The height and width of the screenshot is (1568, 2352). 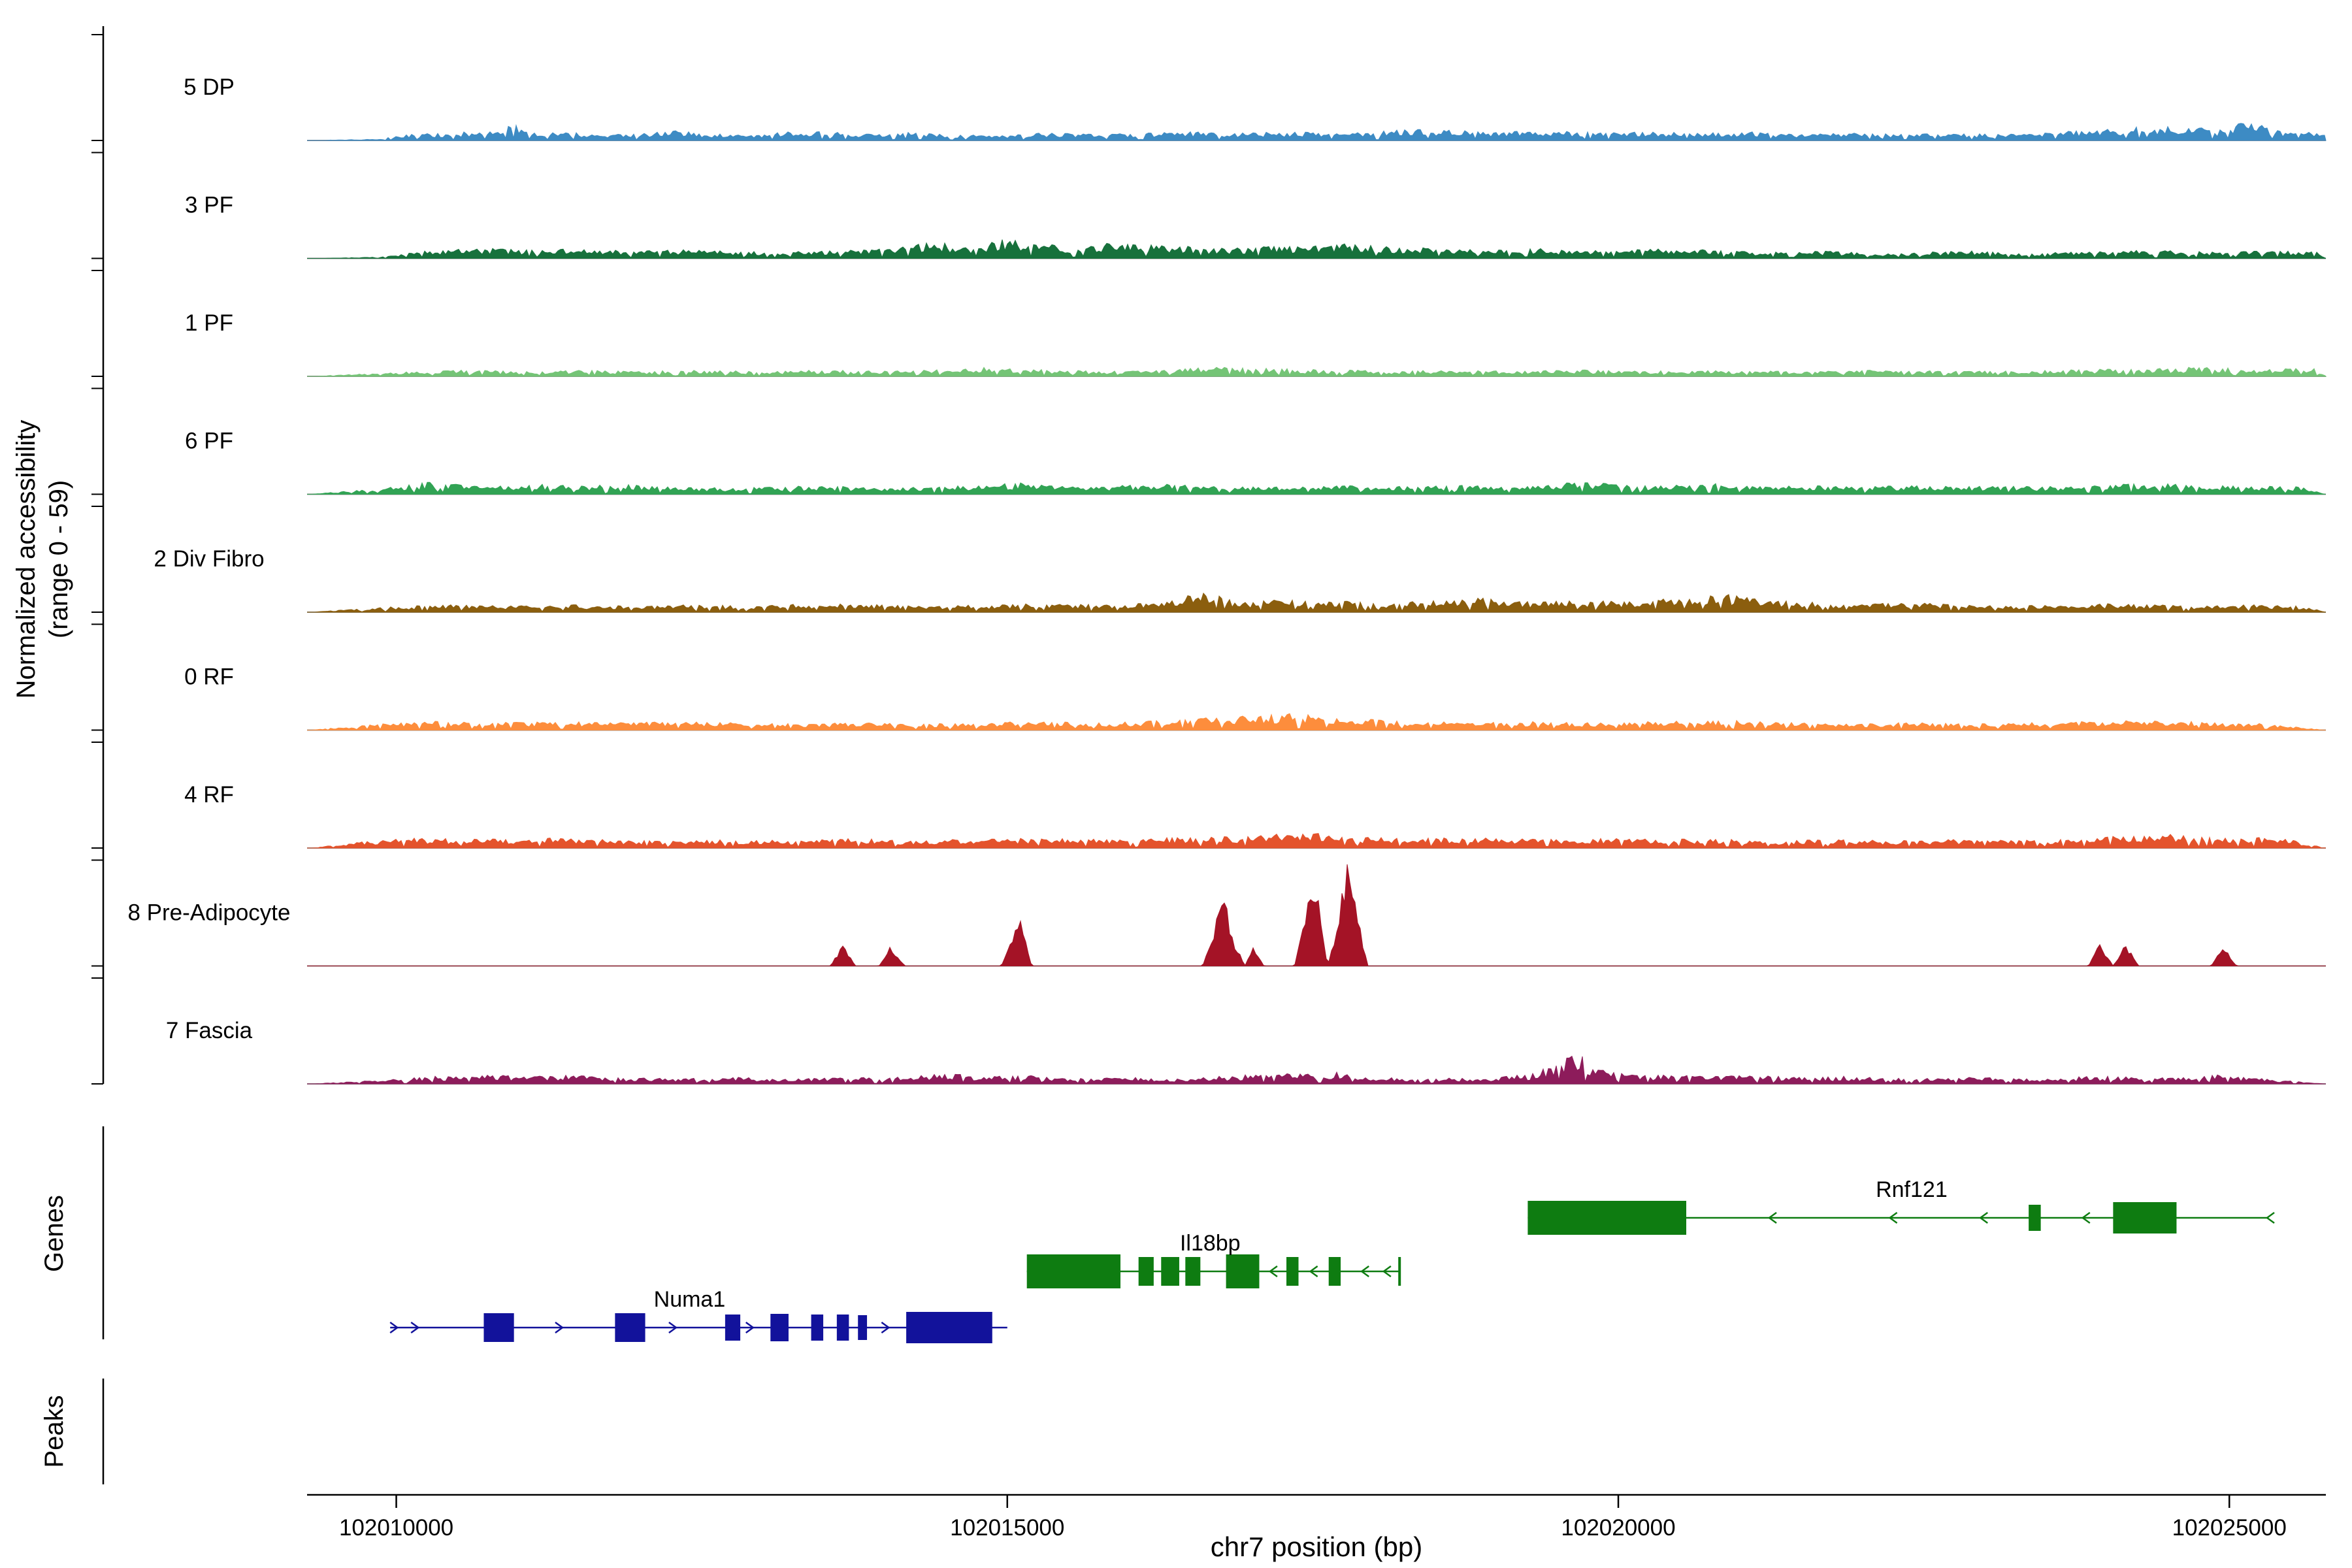 I want to click on x-axis-title: chr7 position (bp), so click(x=1316, y=1546).